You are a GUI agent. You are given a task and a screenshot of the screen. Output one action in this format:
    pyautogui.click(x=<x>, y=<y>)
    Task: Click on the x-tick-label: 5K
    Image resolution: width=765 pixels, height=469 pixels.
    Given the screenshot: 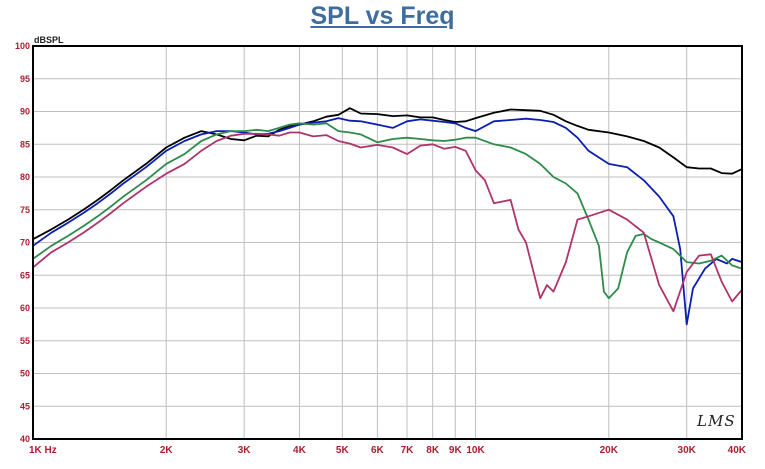 What is the action you would take?
    pyautogui.click(x=343, y=450)
    